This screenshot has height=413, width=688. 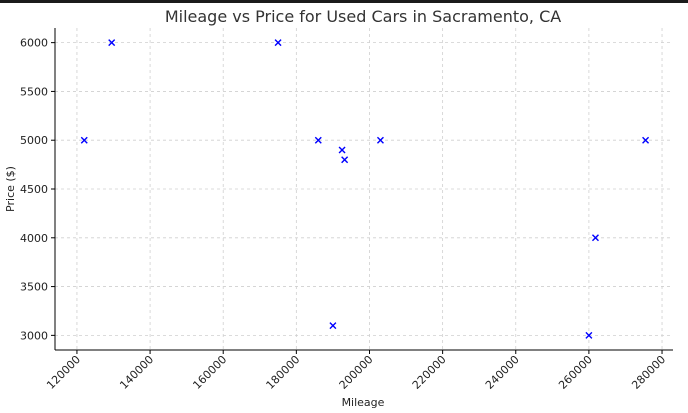 What do you see at coordinates (34, 335) in the screenshot?
I see `y-tick-label: 3000` at bounding box center [34, 335].